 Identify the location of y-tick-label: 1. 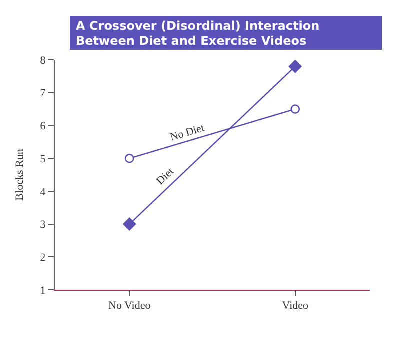
(43, 290).